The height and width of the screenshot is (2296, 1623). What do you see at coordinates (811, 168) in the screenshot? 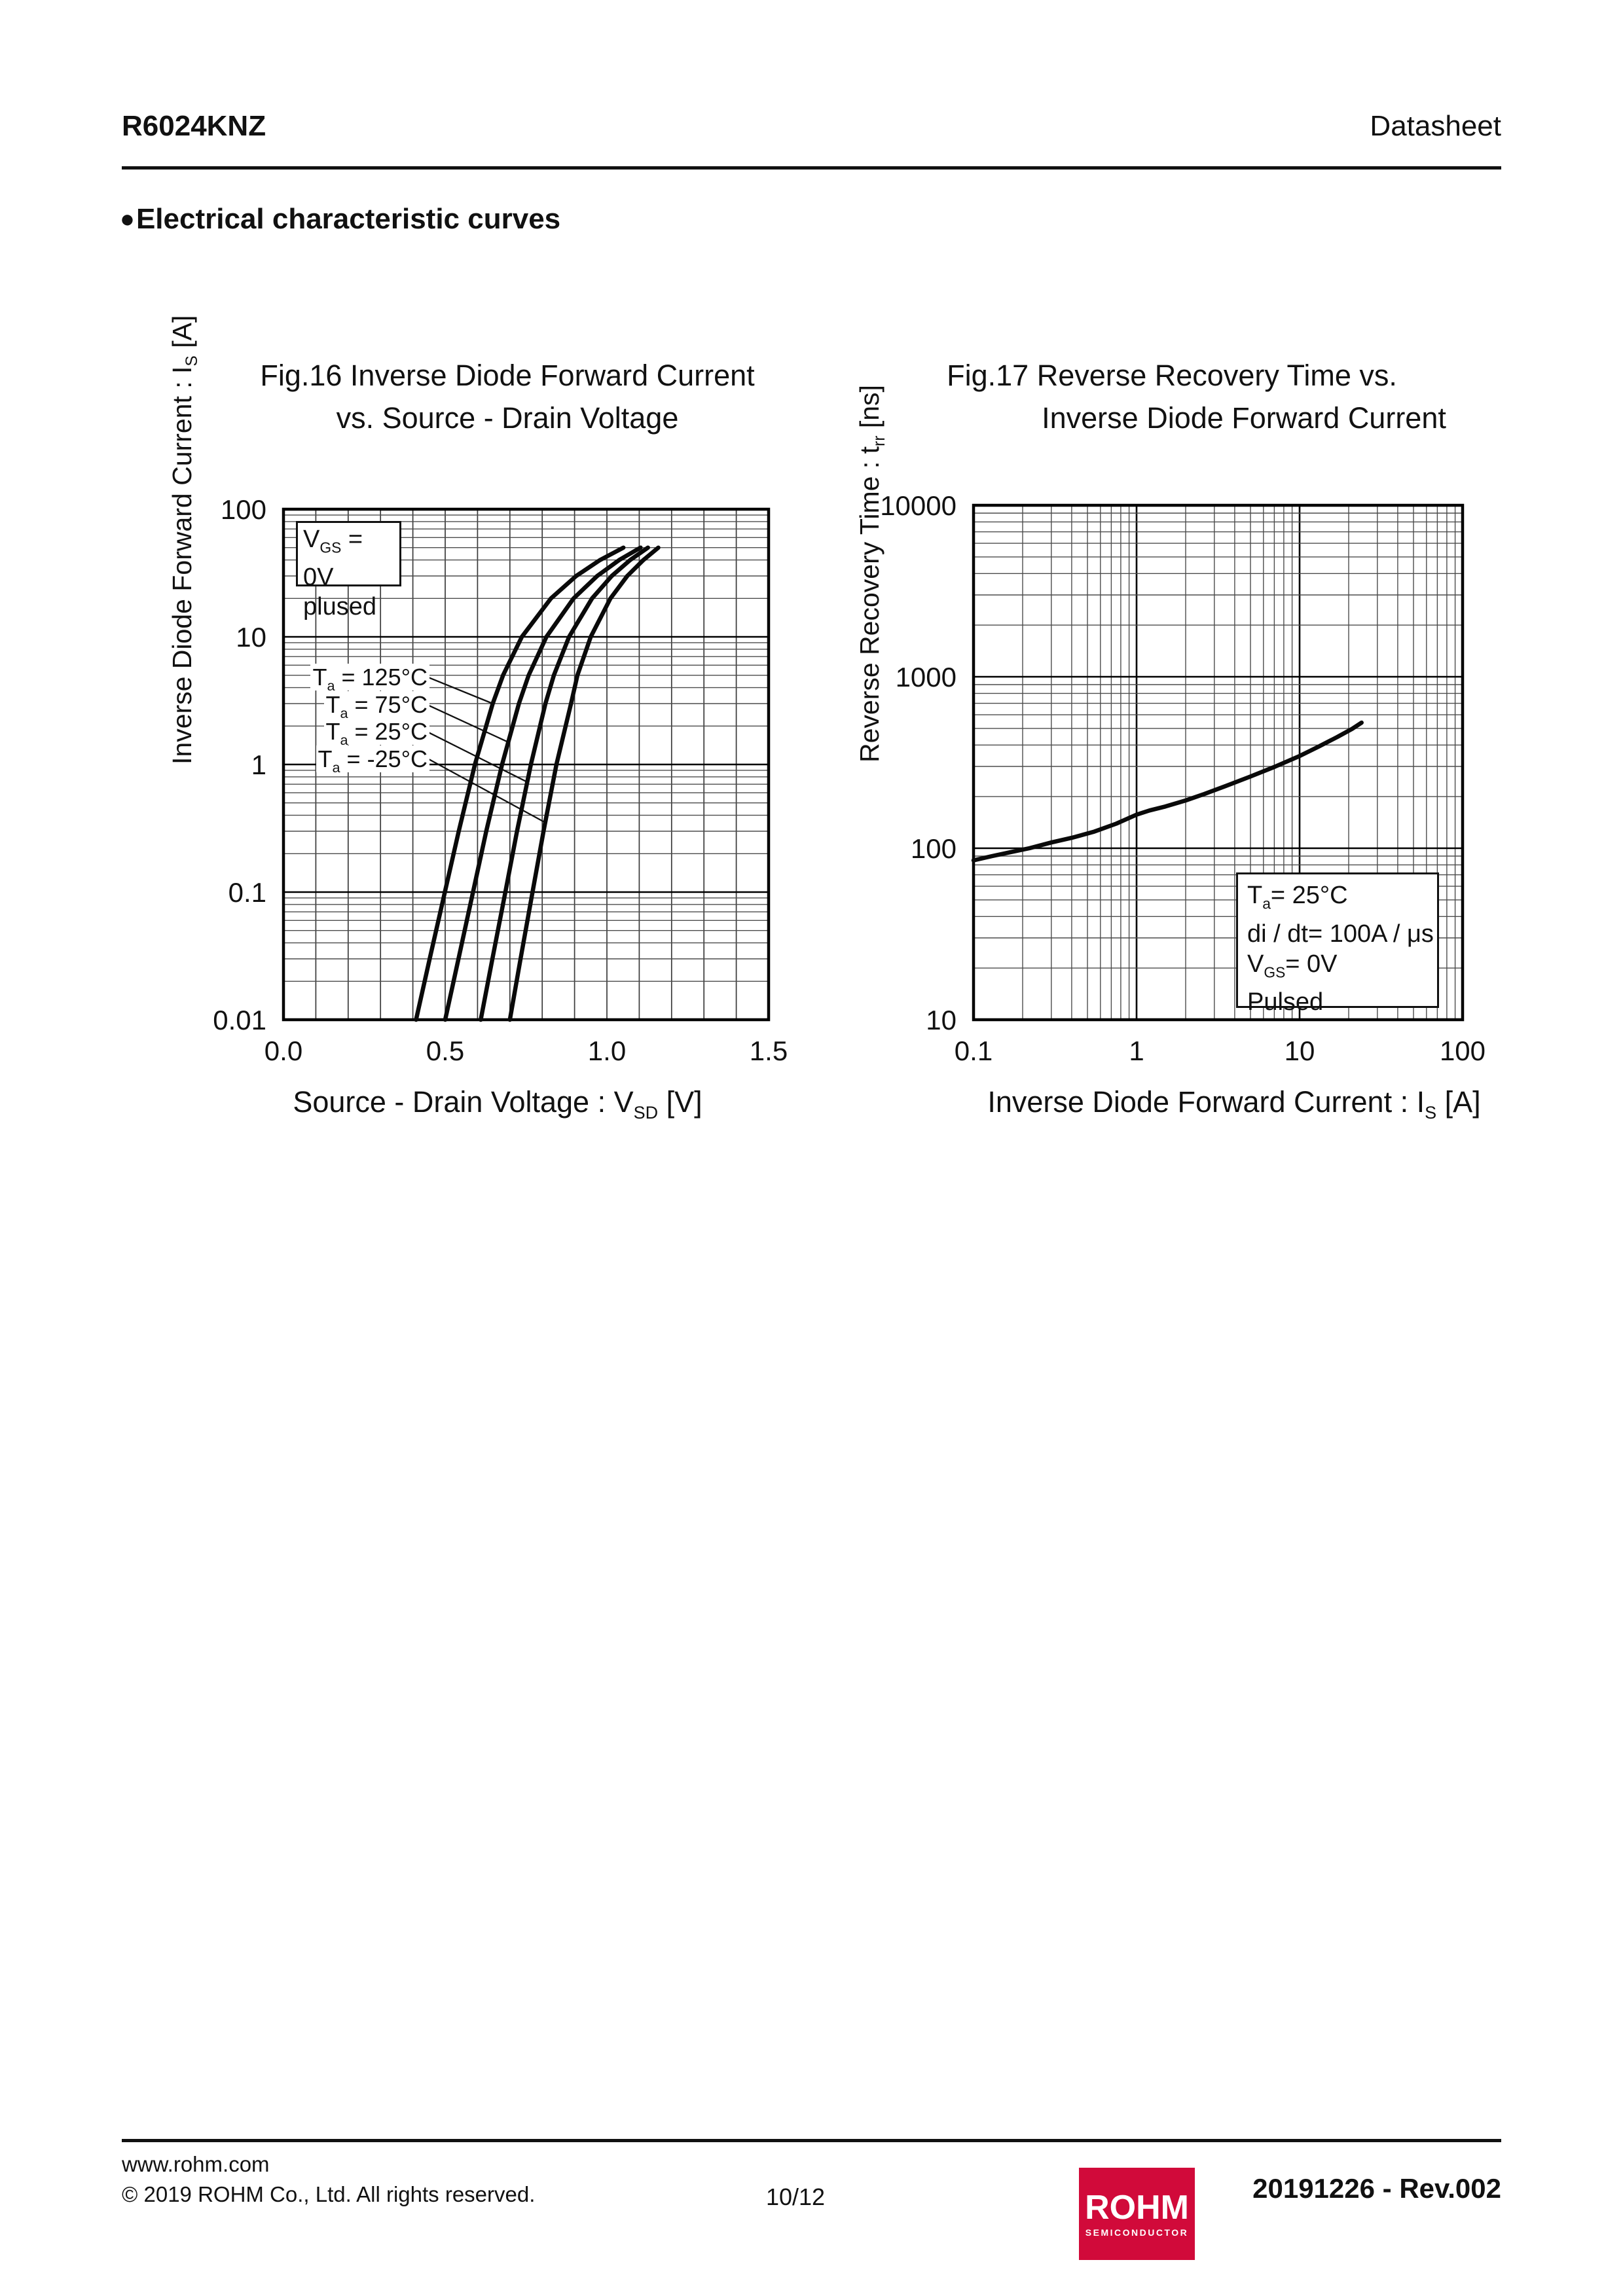
I see `header-rule` at bounding box center [811, 168].